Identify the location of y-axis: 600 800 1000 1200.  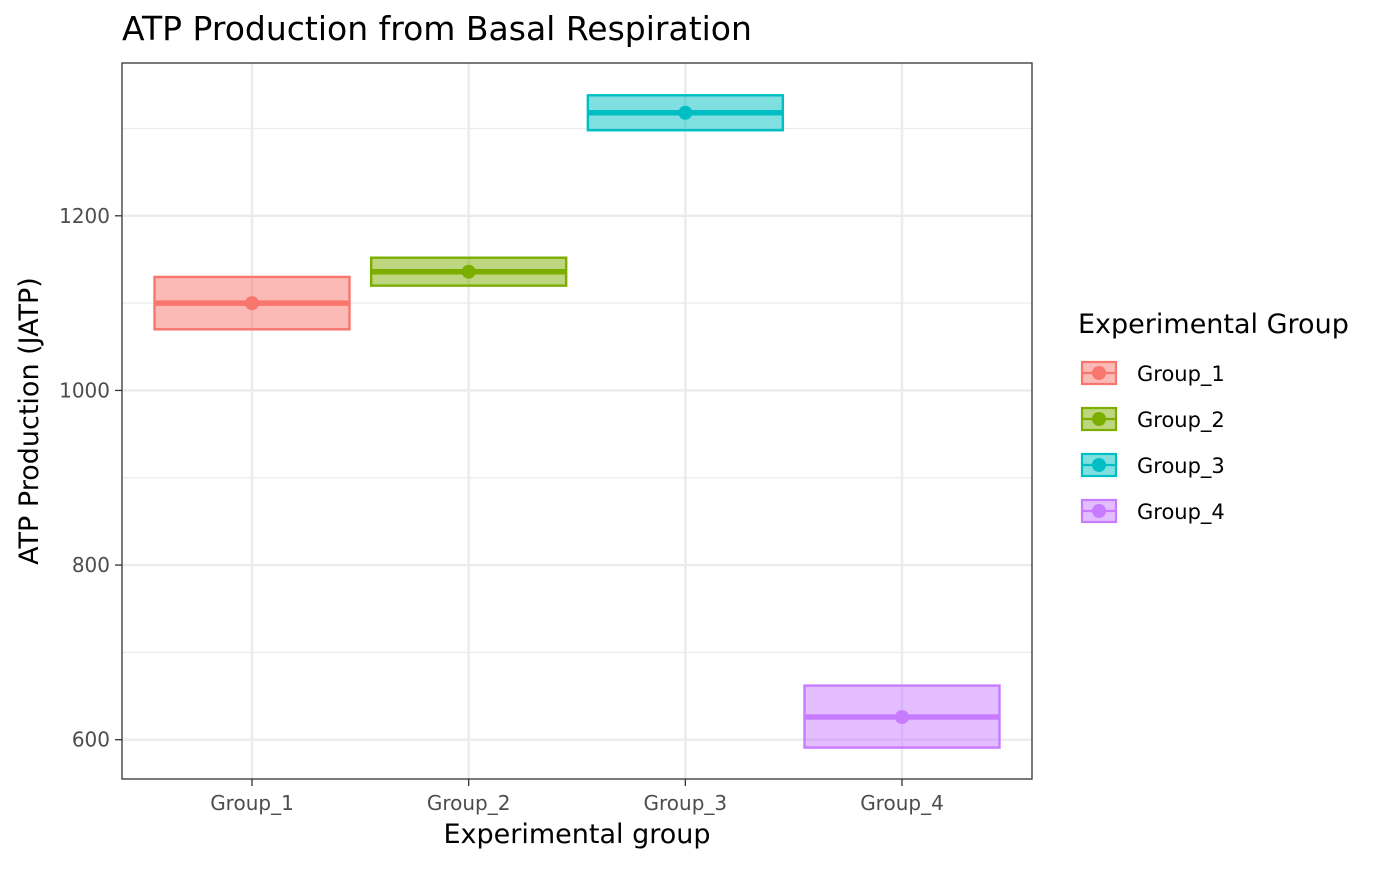
(90, 478).